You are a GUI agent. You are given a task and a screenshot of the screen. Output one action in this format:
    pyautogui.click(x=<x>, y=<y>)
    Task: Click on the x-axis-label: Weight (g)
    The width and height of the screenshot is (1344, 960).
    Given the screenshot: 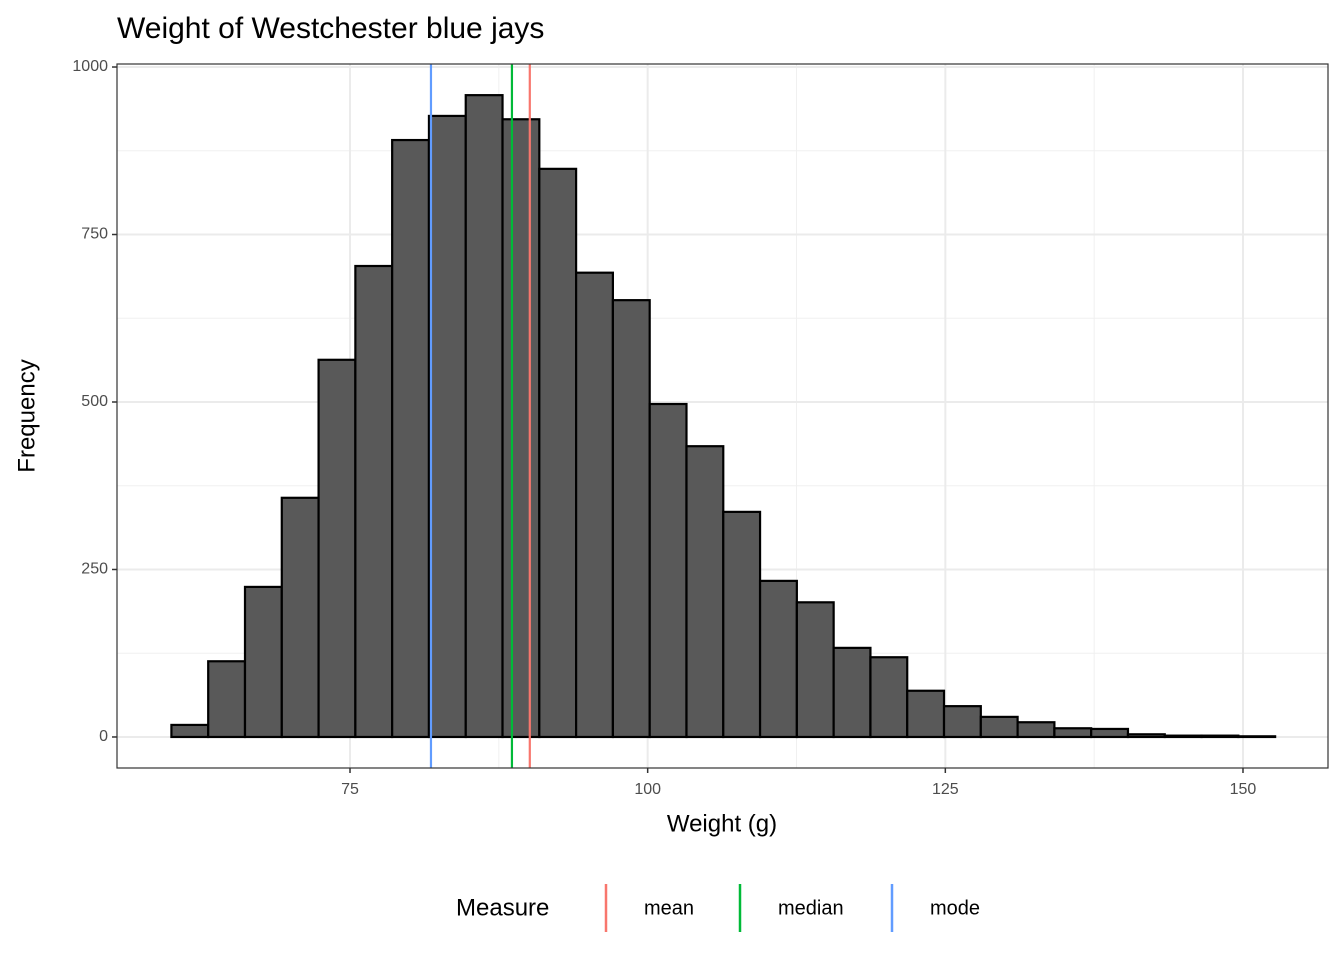 What is the action you would take?
    pyautogui.click(x=722, y=823)
    